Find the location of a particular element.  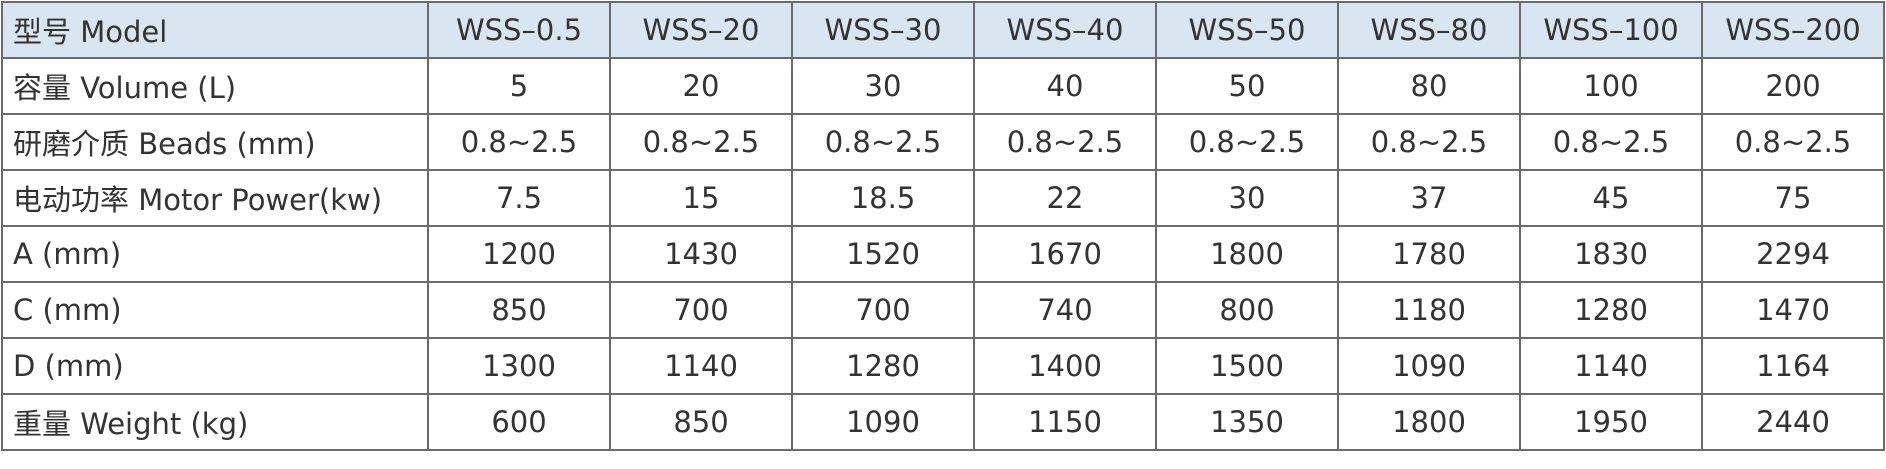

cell: 1670 is located at coordinates (1065, 254).